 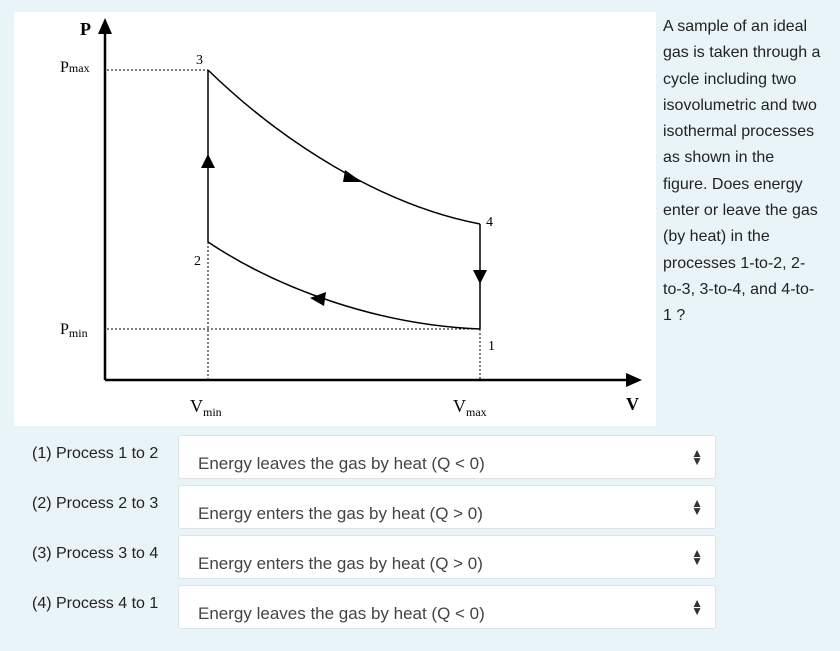 What do you see at coordinates (95, 603) in the screenshot?
I see `row-label: (4) Process 4 to 1` at bounding box center [95, 603].